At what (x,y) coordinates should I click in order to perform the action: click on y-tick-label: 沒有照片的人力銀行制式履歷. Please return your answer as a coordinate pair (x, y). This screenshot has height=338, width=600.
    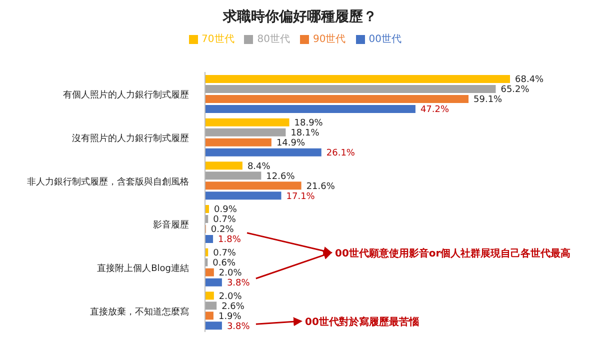
    Looking at the image, I should click on (130, 138).